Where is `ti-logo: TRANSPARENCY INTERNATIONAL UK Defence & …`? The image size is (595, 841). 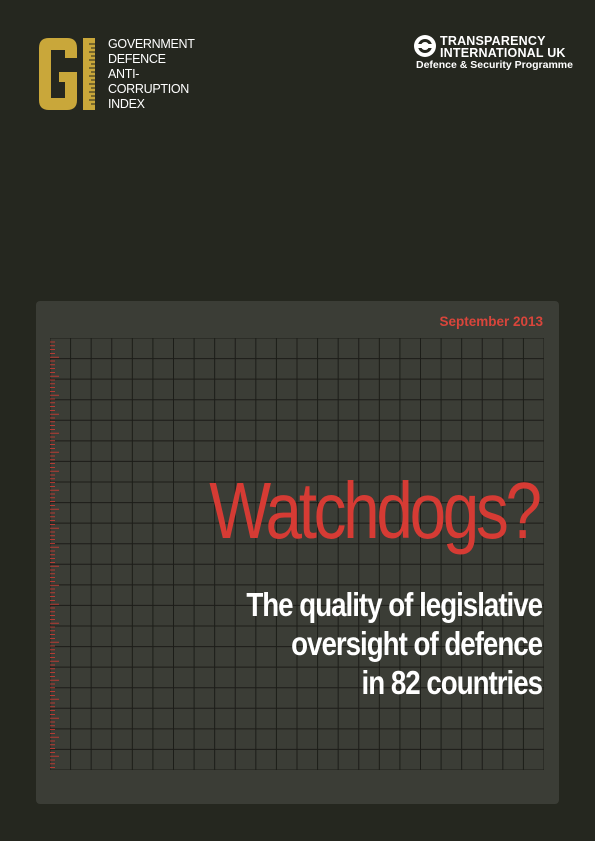 ti-logo: TRANSPARENCY INTERNATIONAL UK Defence & … is located at coordinates (493, 54).